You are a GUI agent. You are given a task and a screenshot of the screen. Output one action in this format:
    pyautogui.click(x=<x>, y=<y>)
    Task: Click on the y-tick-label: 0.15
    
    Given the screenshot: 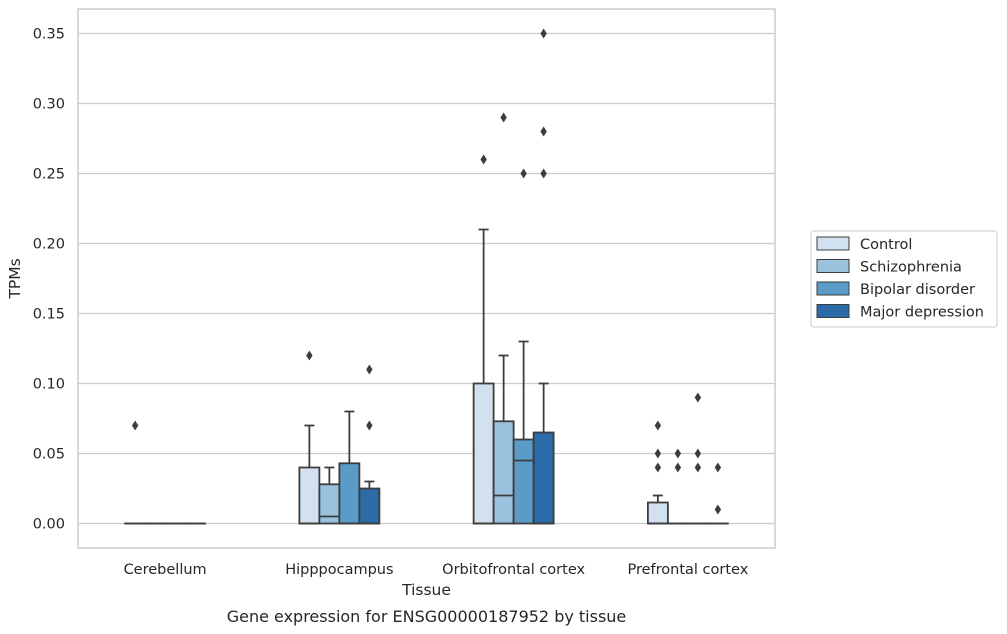 What is the action you would take?
    pyautogui.click(x=49, y=315)
    